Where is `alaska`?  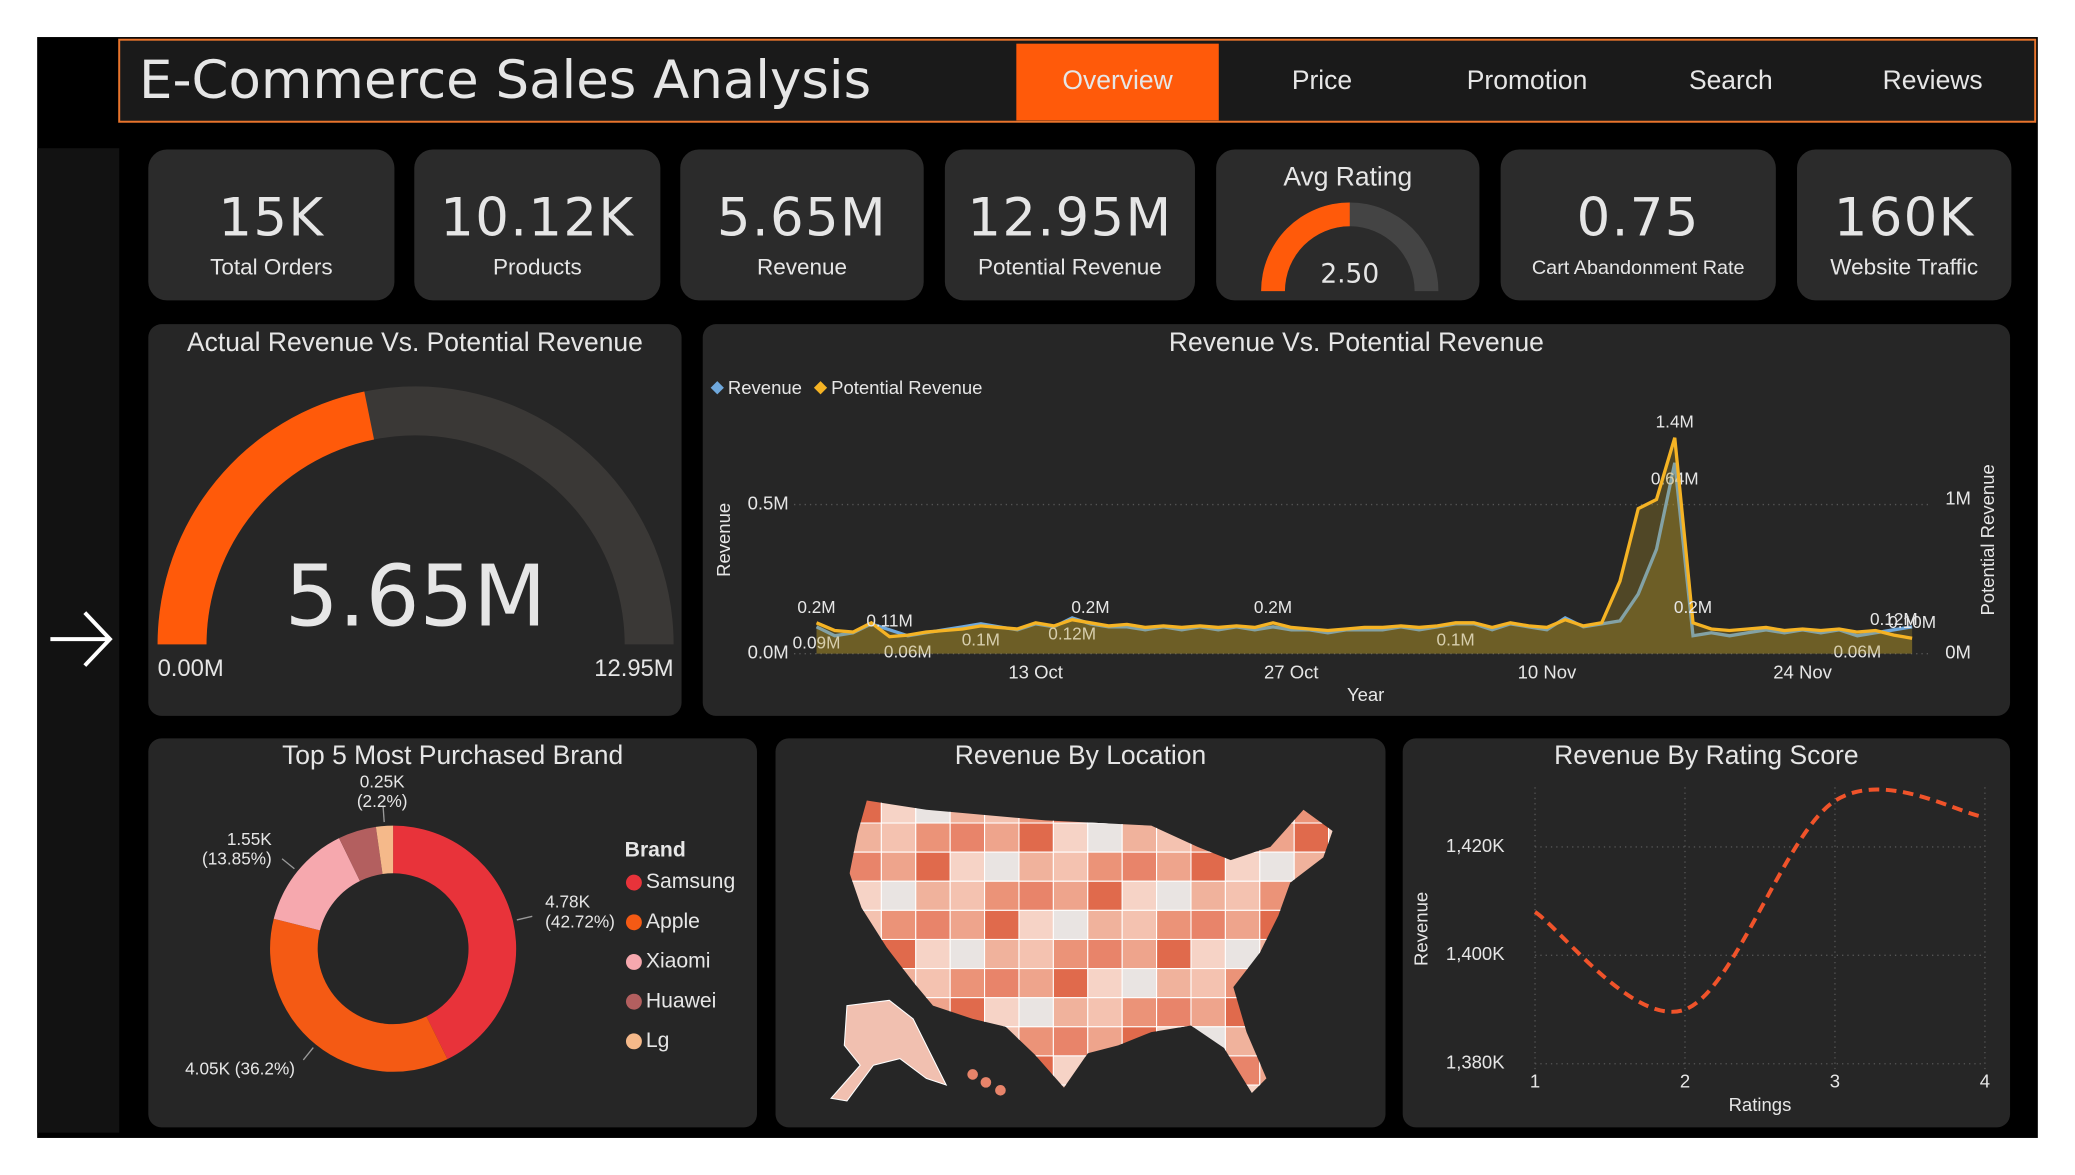
alaska is located at coordinates (889, 1050).